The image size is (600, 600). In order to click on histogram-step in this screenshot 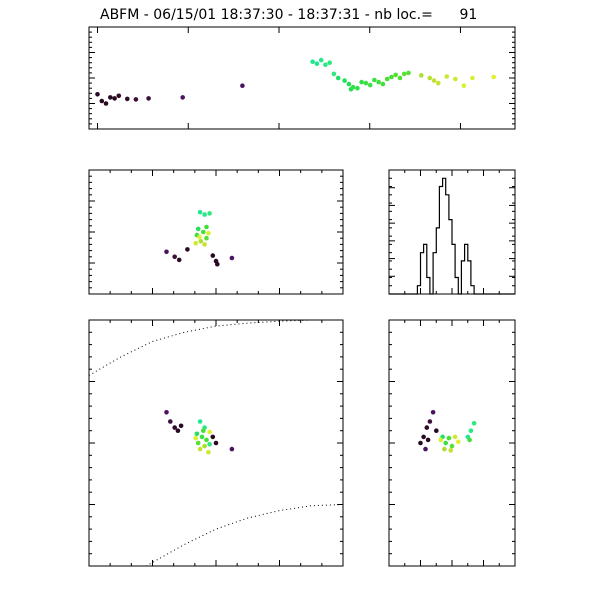, I will do `click(446, 236)`.